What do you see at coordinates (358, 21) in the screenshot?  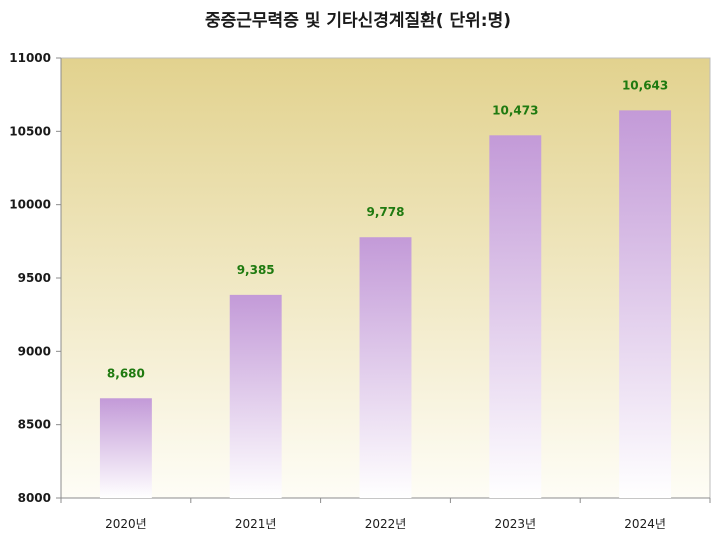 I see `chart-title: 중증근무력증 및 기타신경계질환( 단위:명)` at bounding box center [358, 21].